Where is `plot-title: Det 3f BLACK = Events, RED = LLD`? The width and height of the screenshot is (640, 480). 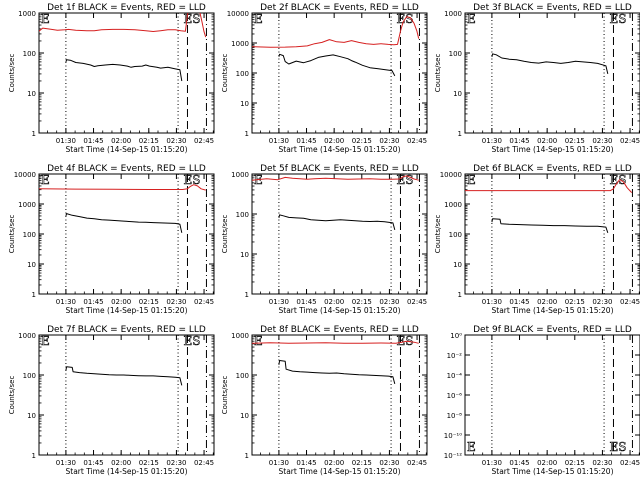 plot-title: Det 3f BLACK = Events, RED = LLD is located at coordinates (552, 8).